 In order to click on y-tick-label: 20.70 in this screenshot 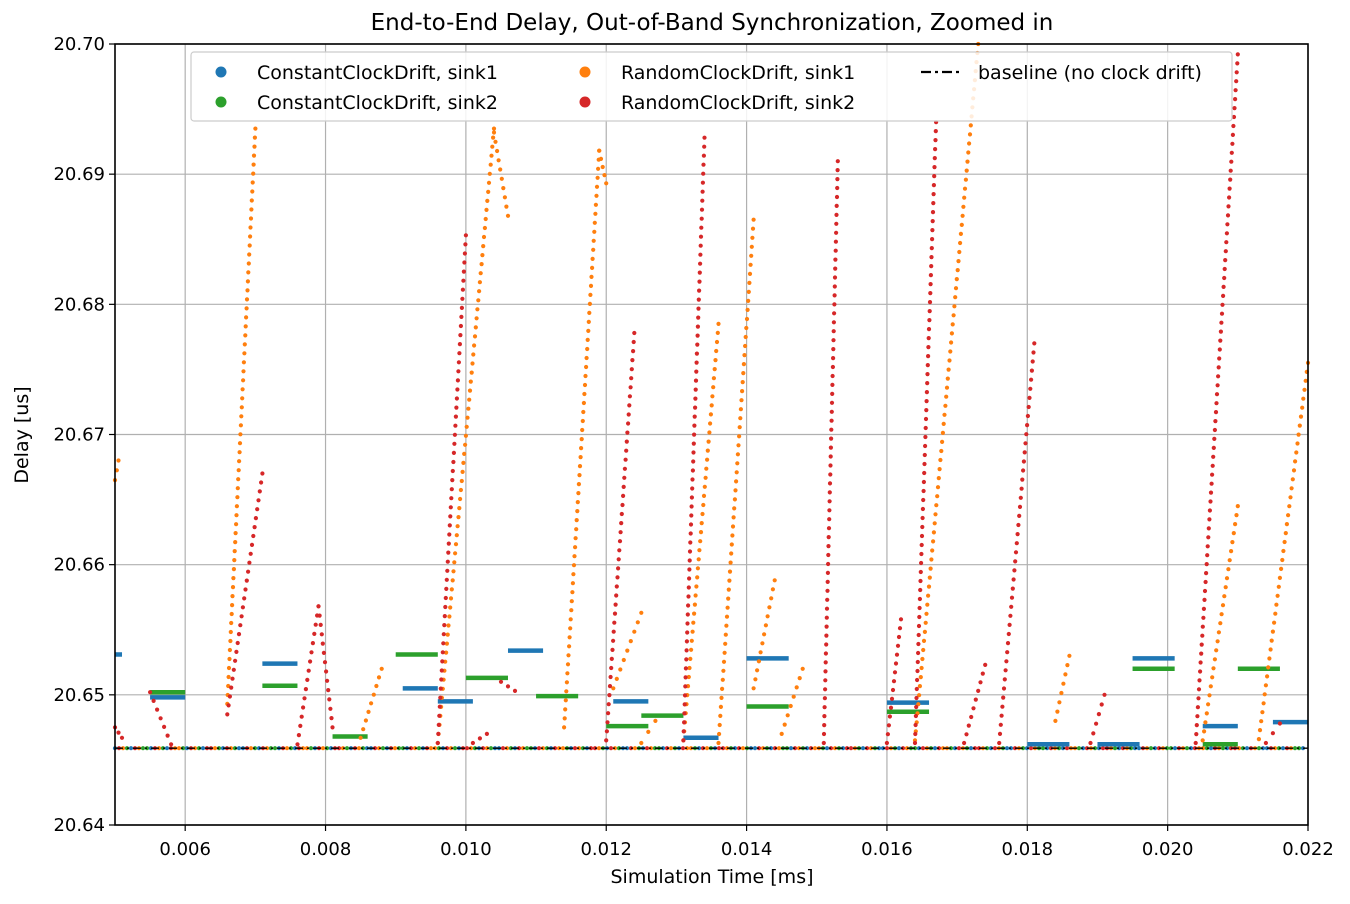, I will do `click(79, 44)`.